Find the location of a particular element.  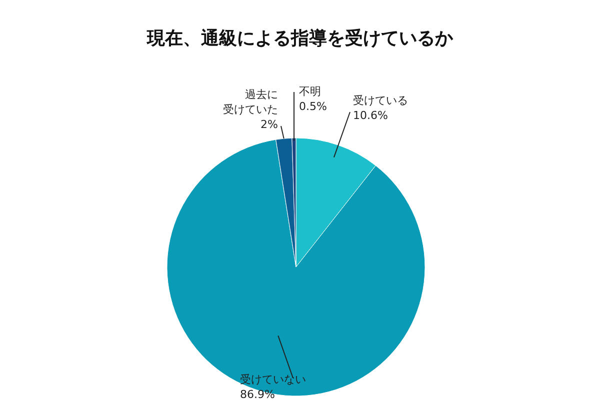

data-label: 2% is located at coordinates (269, 124).